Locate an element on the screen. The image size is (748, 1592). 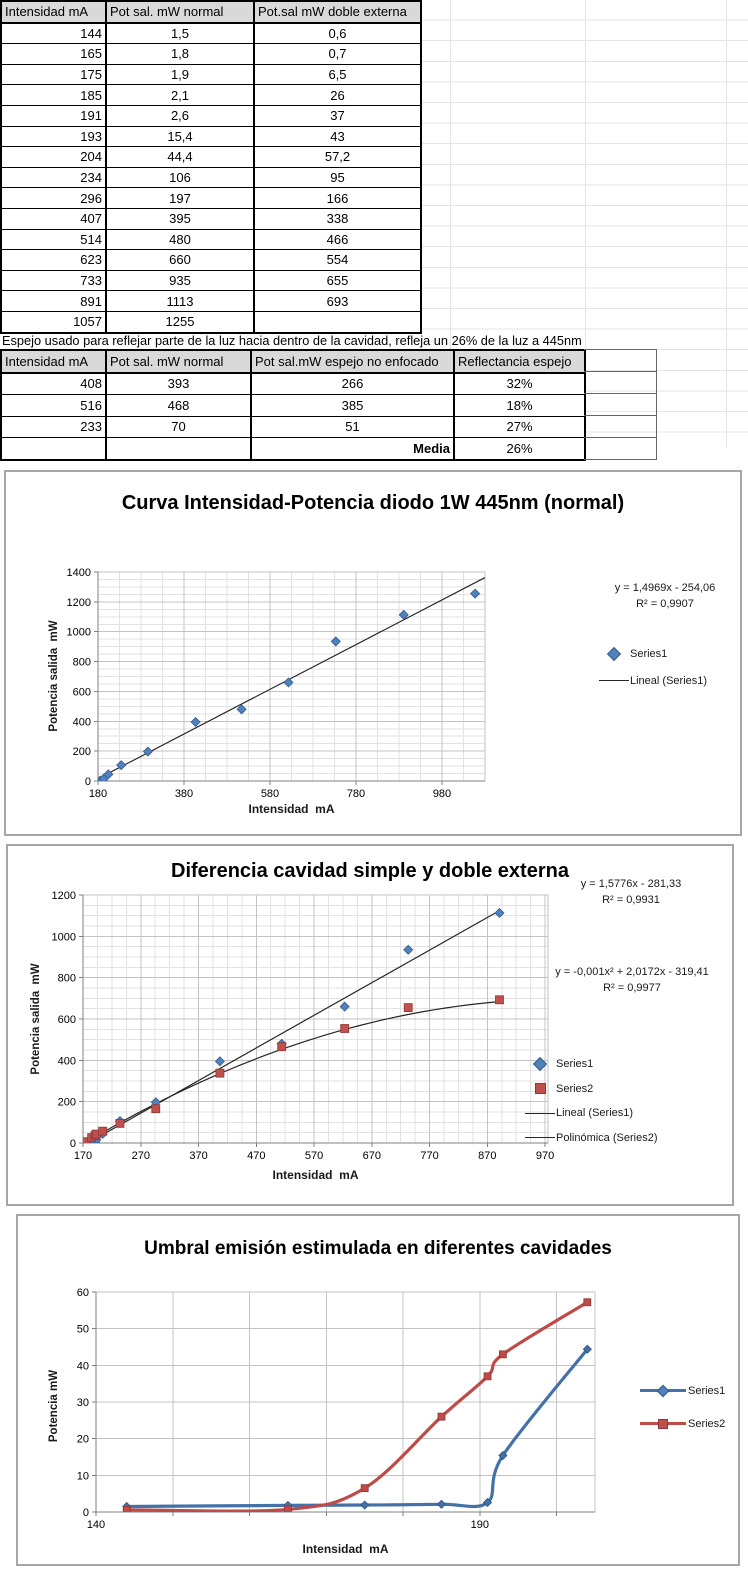
cell: 1255 is located at coordinates (180, 322).